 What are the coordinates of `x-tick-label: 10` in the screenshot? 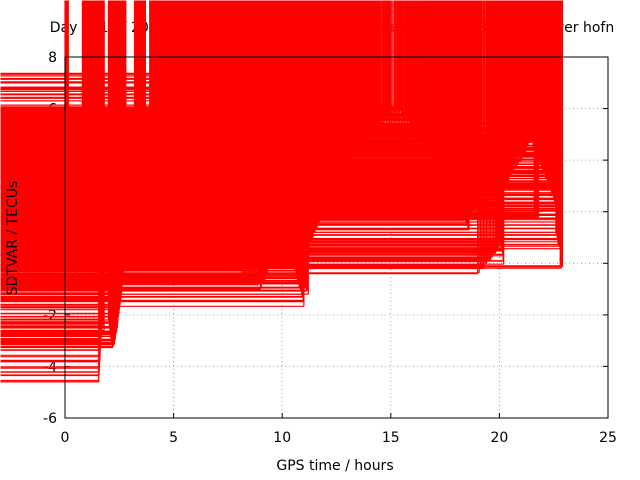 It's located at (282, 438).